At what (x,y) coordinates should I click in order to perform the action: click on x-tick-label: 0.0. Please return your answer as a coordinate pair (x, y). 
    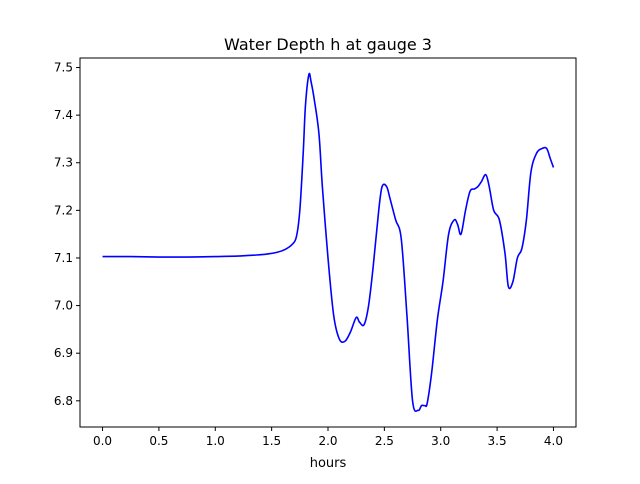
    Looking at the image, I should click on (102, 441).